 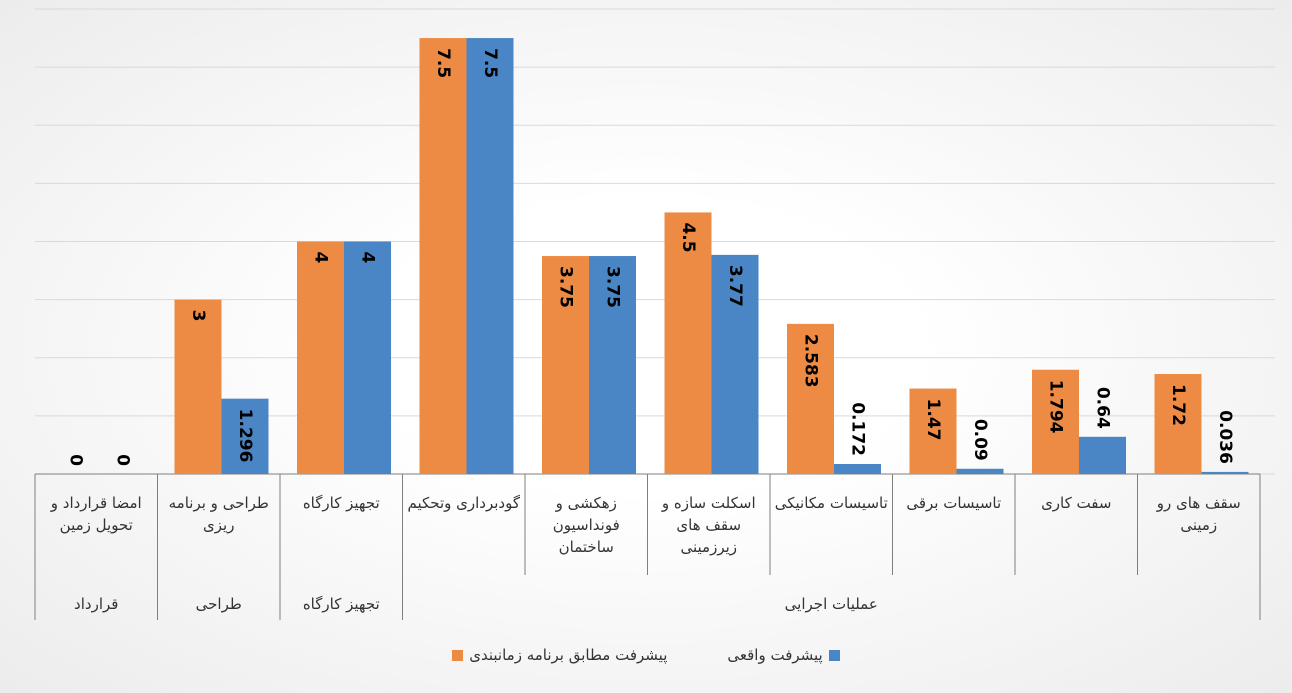 I want to click on data-label: 0.036, so click(x=1225, y=437).